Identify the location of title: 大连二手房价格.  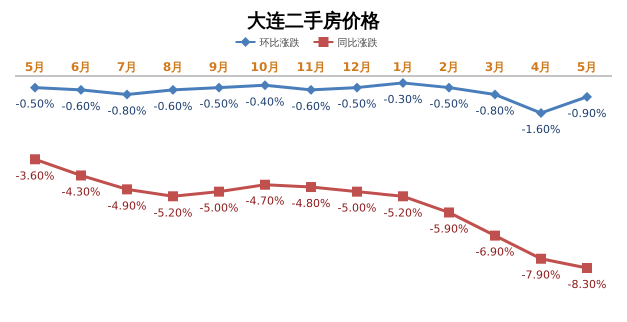
(313, 21).